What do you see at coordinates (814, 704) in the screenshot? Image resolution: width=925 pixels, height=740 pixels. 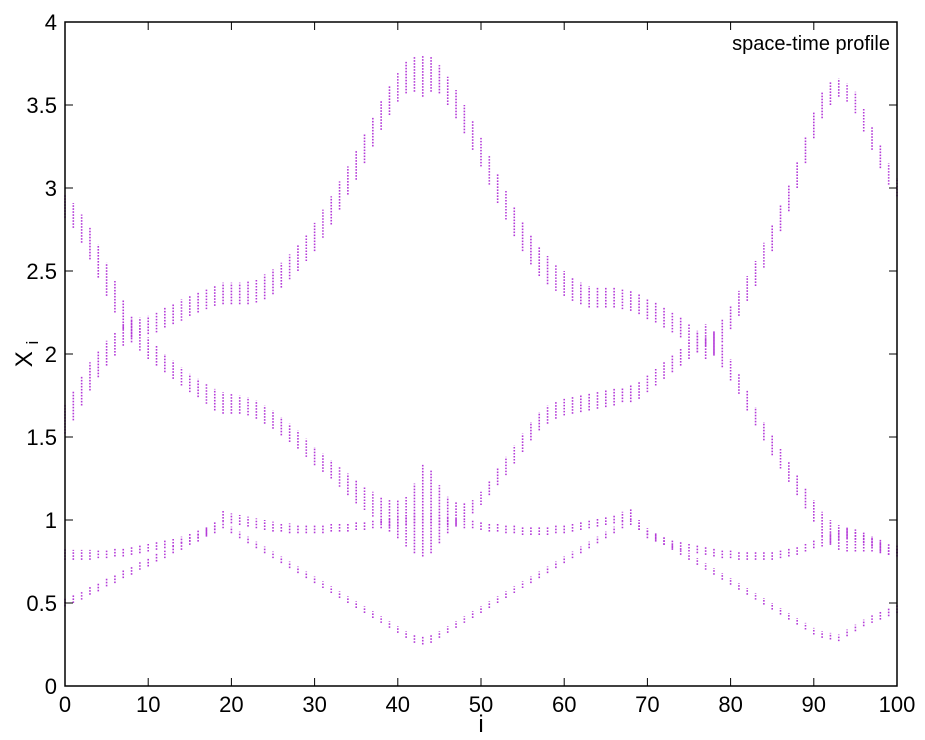 I see `x-tick-label-90: 90` at bounding box center [814, 704].